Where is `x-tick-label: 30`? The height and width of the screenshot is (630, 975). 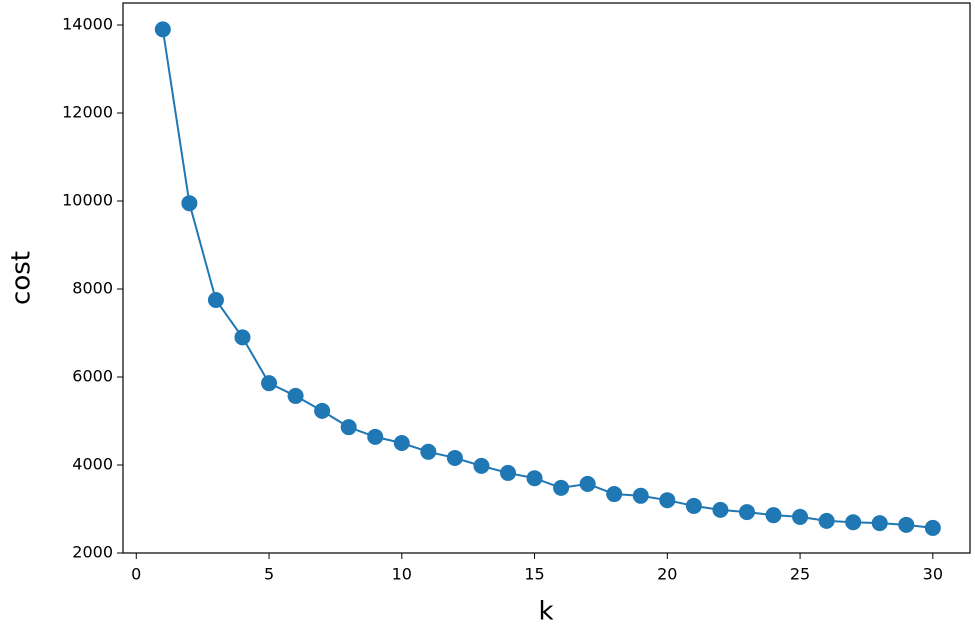
x-tick-label: 30 is located at coordinates (933, 574).